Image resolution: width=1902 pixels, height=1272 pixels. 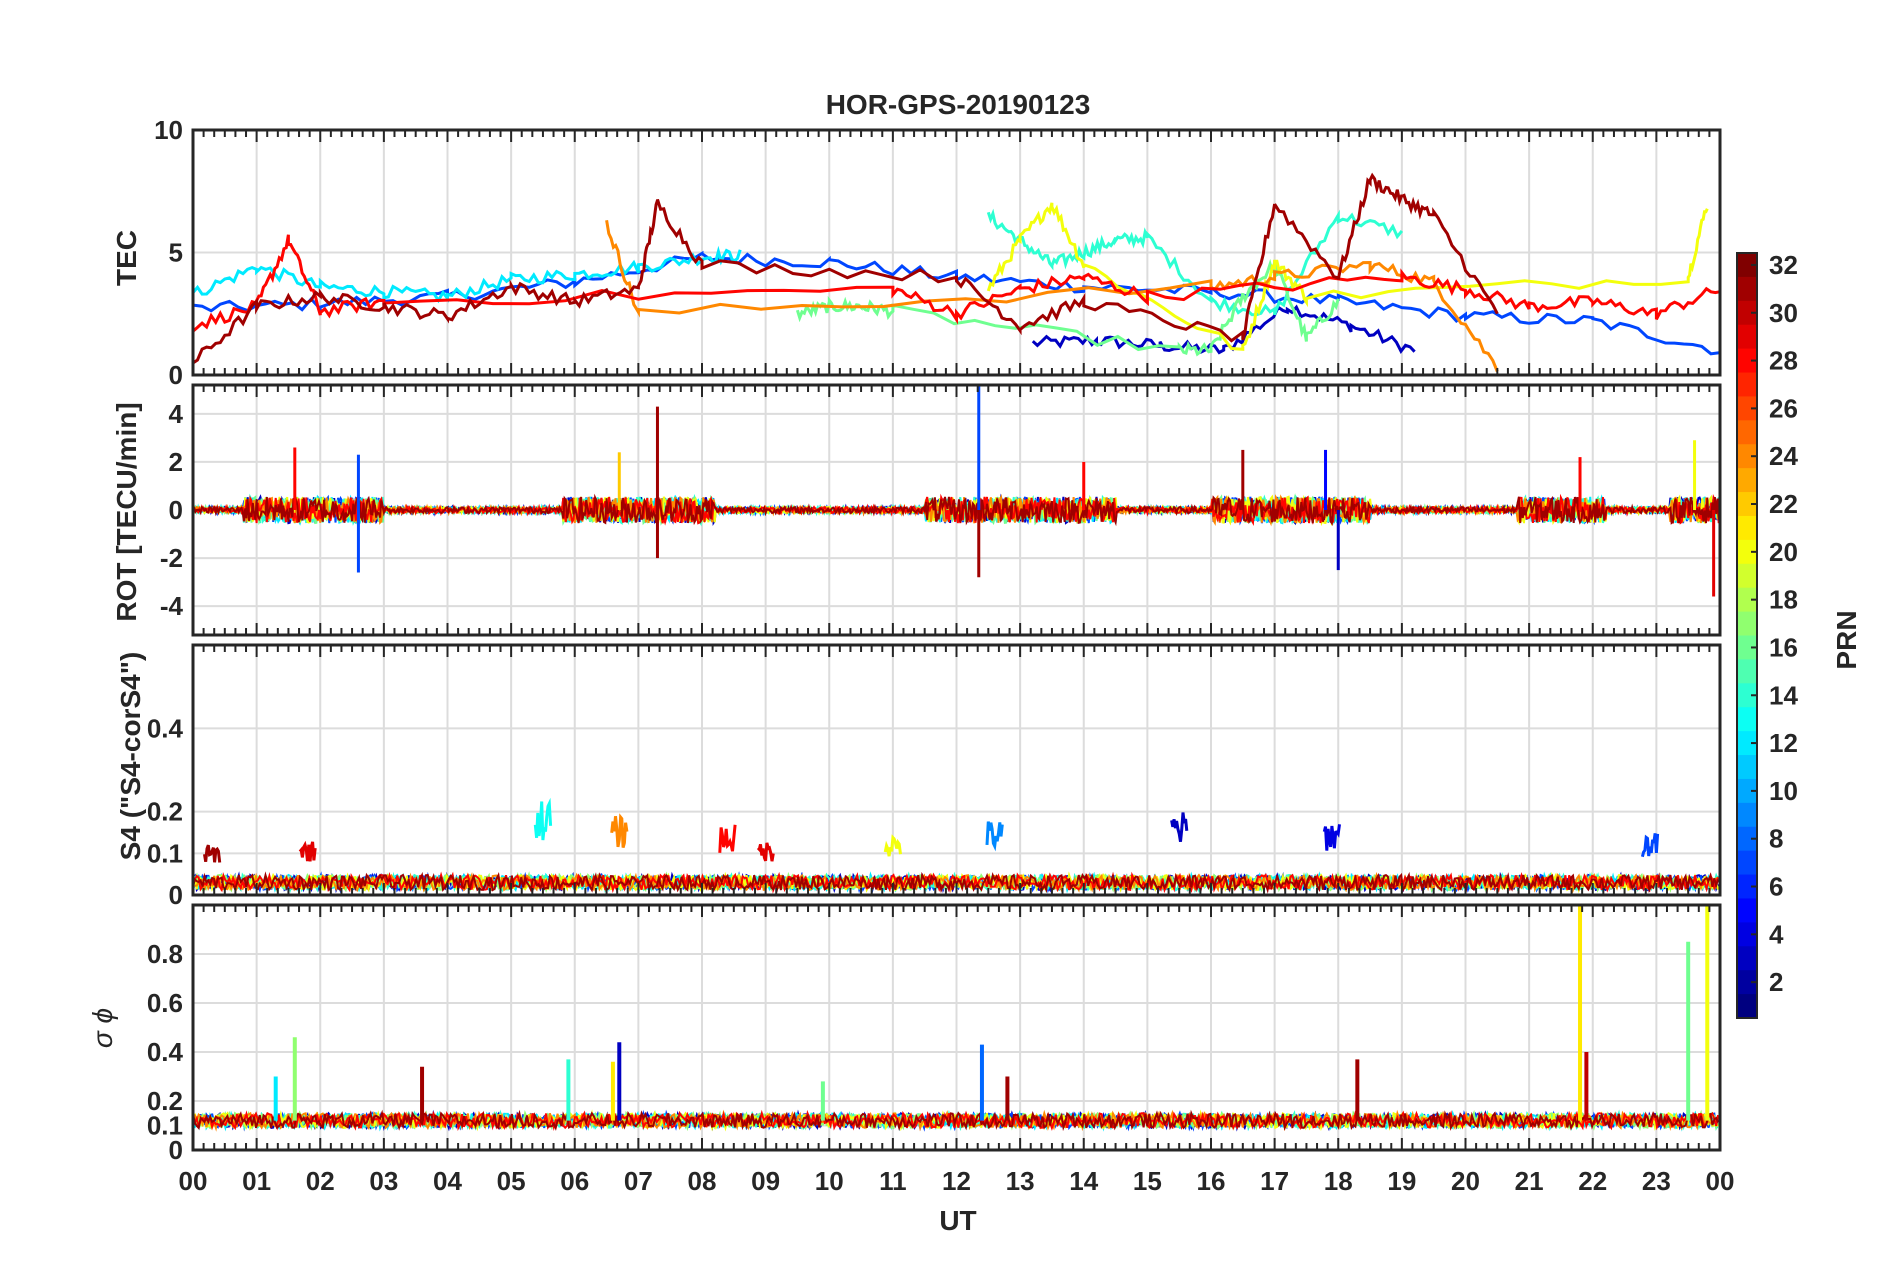 I want to click on tec-y-axis-label: TEC, so click(x=126, y=258).